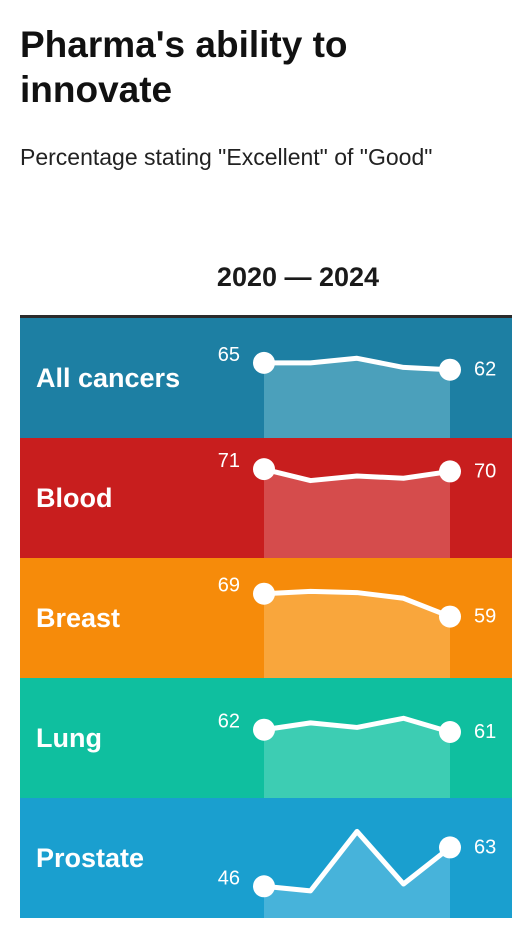 The height and width of the screenshot is (938, 532). What do you see at coordinates (485, 370) in the screenshot?
I see `end-value-all-cancers: 62` at bounding box center [485, 370].